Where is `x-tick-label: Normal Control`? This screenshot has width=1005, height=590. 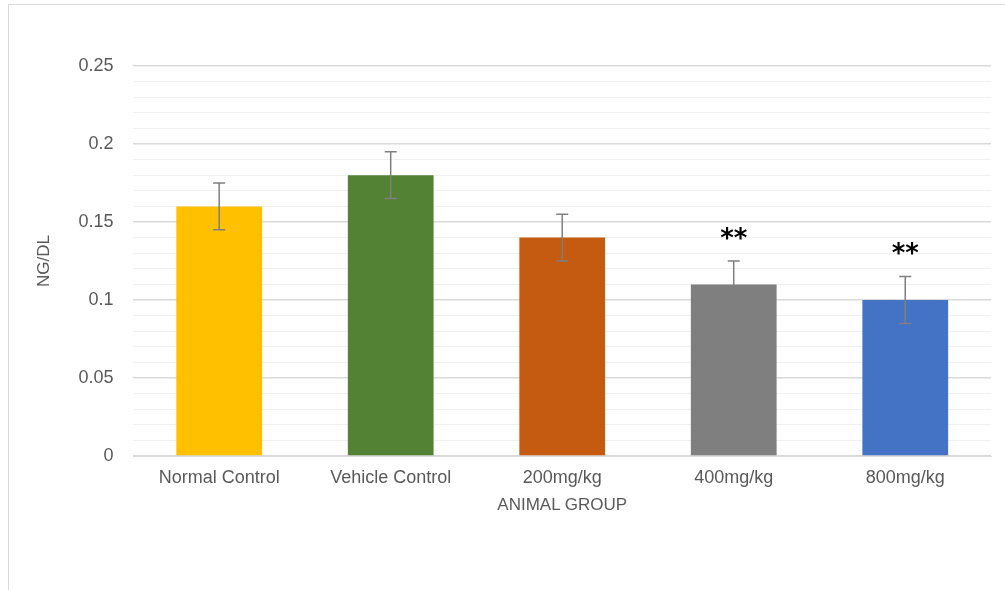
x-tick-label: Normal Control is located at coordinates (219, 476).